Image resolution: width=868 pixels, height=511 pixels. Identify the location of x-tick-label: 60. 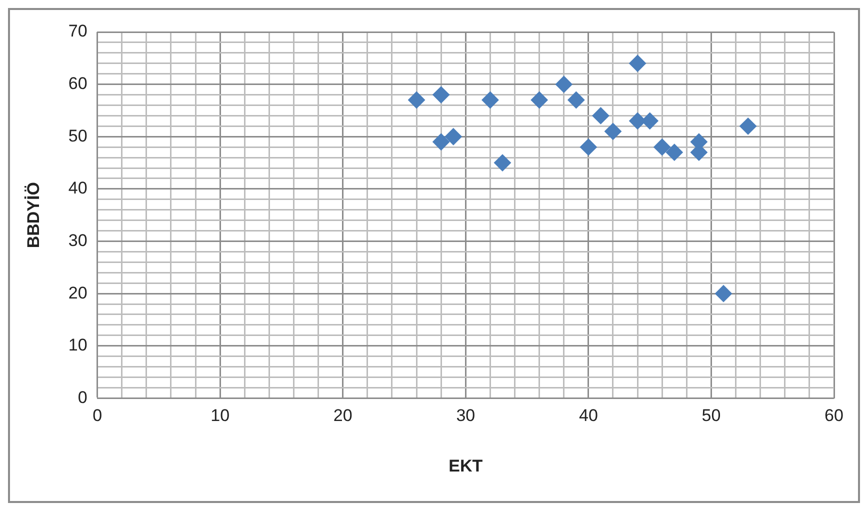
(834, 416).